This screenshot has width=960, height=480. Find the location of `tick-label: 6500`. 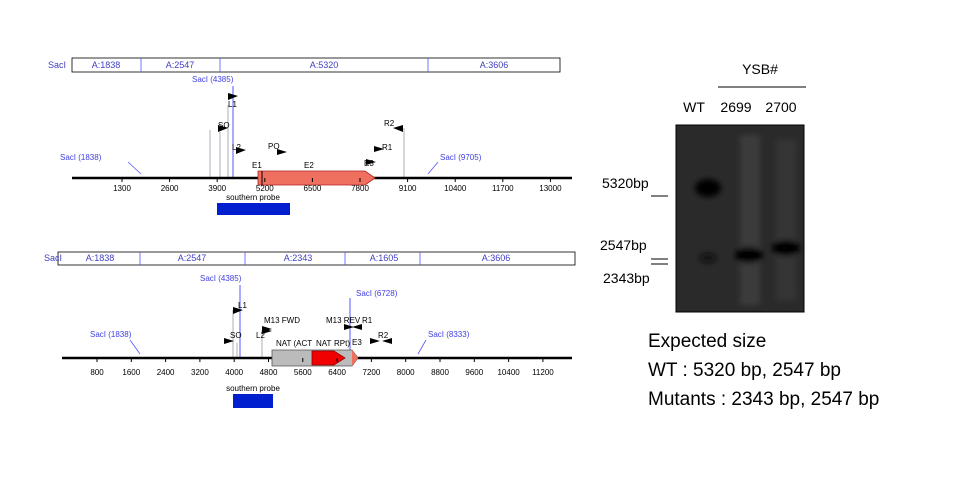

tick-label: 6500 is located at coordinates (313, 188).